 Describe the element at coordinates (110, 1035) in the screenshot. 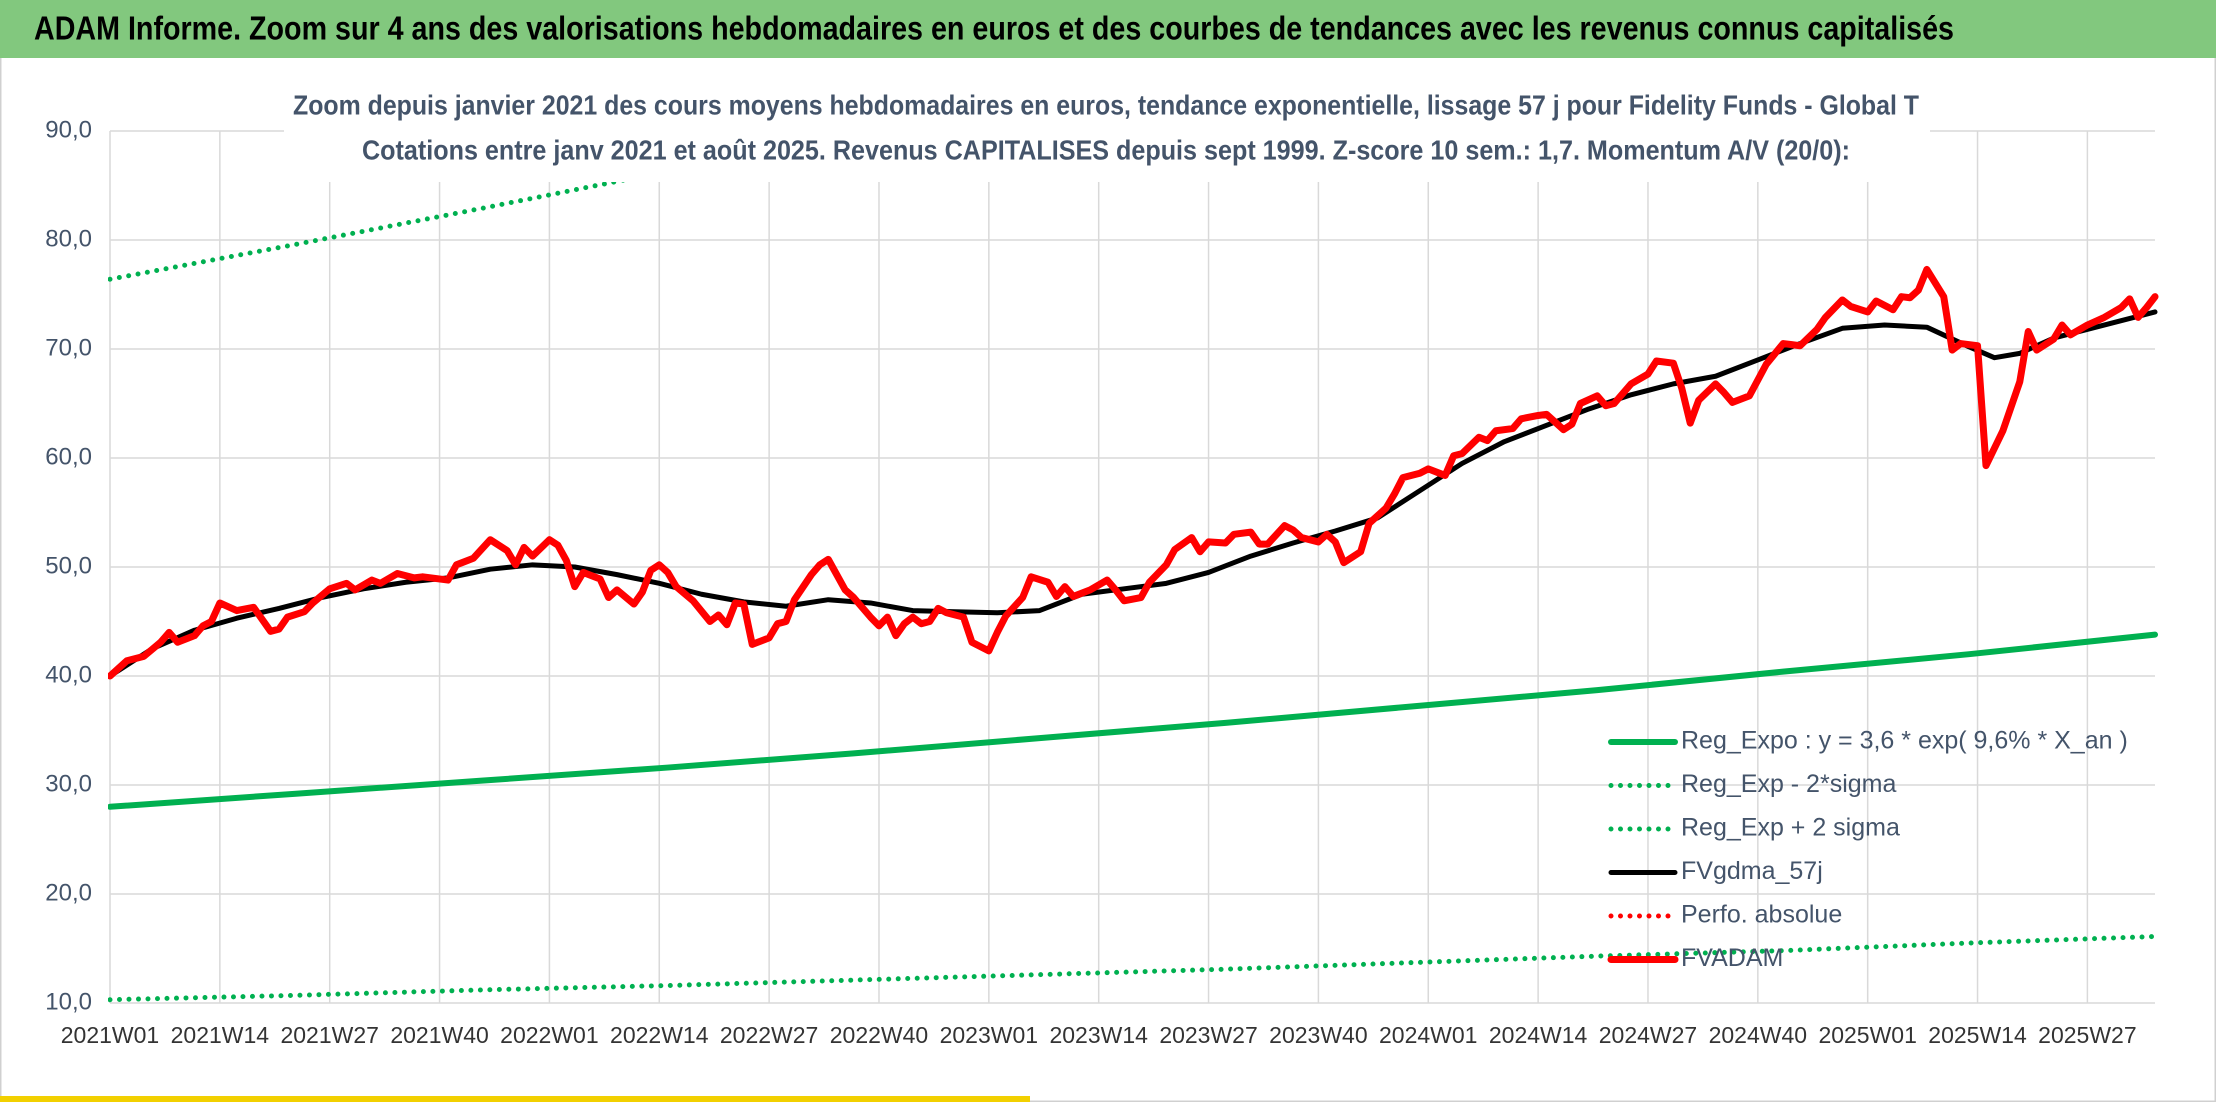

I see `x-tick-label: 2021W01` at that location.